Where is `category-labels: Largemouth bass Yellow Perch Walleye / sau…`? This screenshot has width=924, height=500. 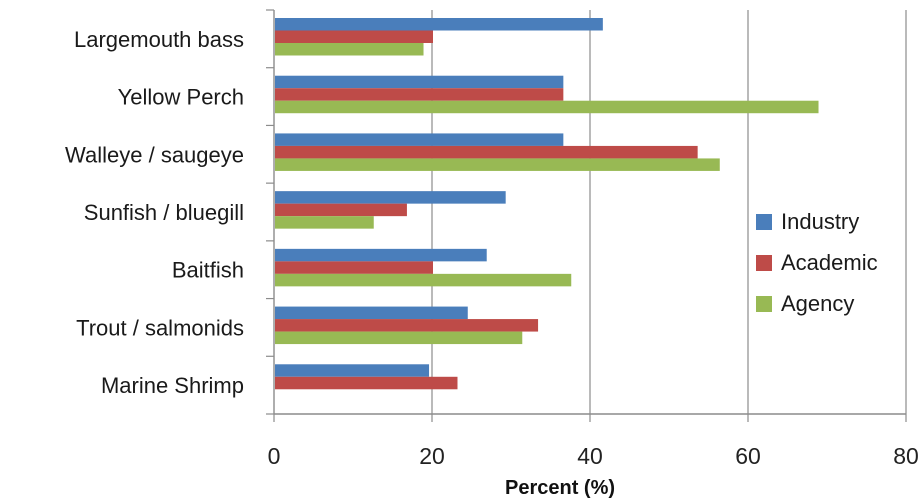
category-labels: Largemouth bass Yellow Perch Walleye / sau… is located at coordinates (154, 212).